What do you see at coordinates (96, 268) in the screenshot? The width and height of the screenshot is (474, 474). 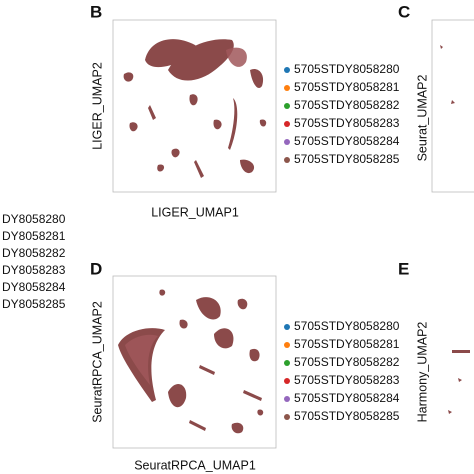 I see `panel-letter: D` at bounding box center [96, 268].